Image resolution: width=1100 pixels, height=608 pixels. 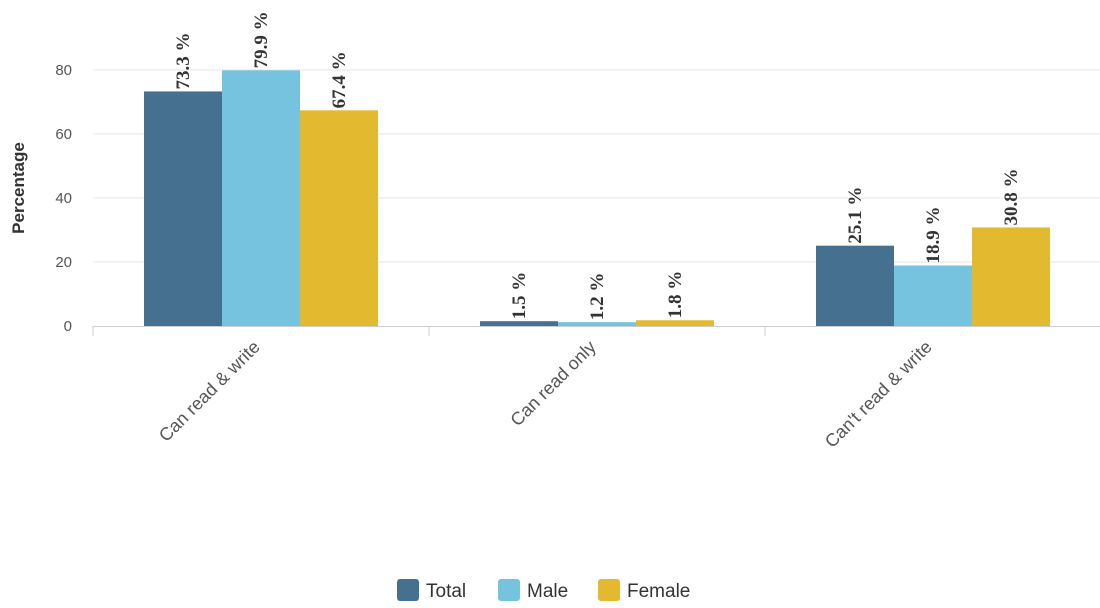 What do you see at coordinates (552, 383) in the screenshot?
I see `x-category-label: Can read only` at bounding box center [552, 383].